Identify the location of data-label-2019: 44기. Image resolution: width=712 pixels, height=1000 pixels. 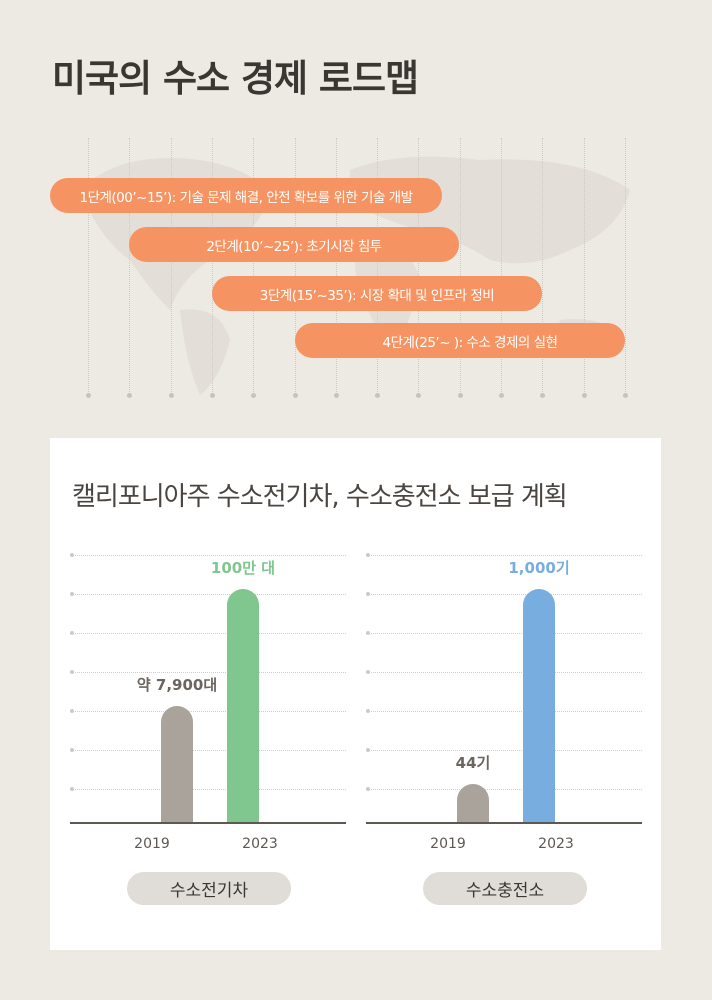
(473, 763).